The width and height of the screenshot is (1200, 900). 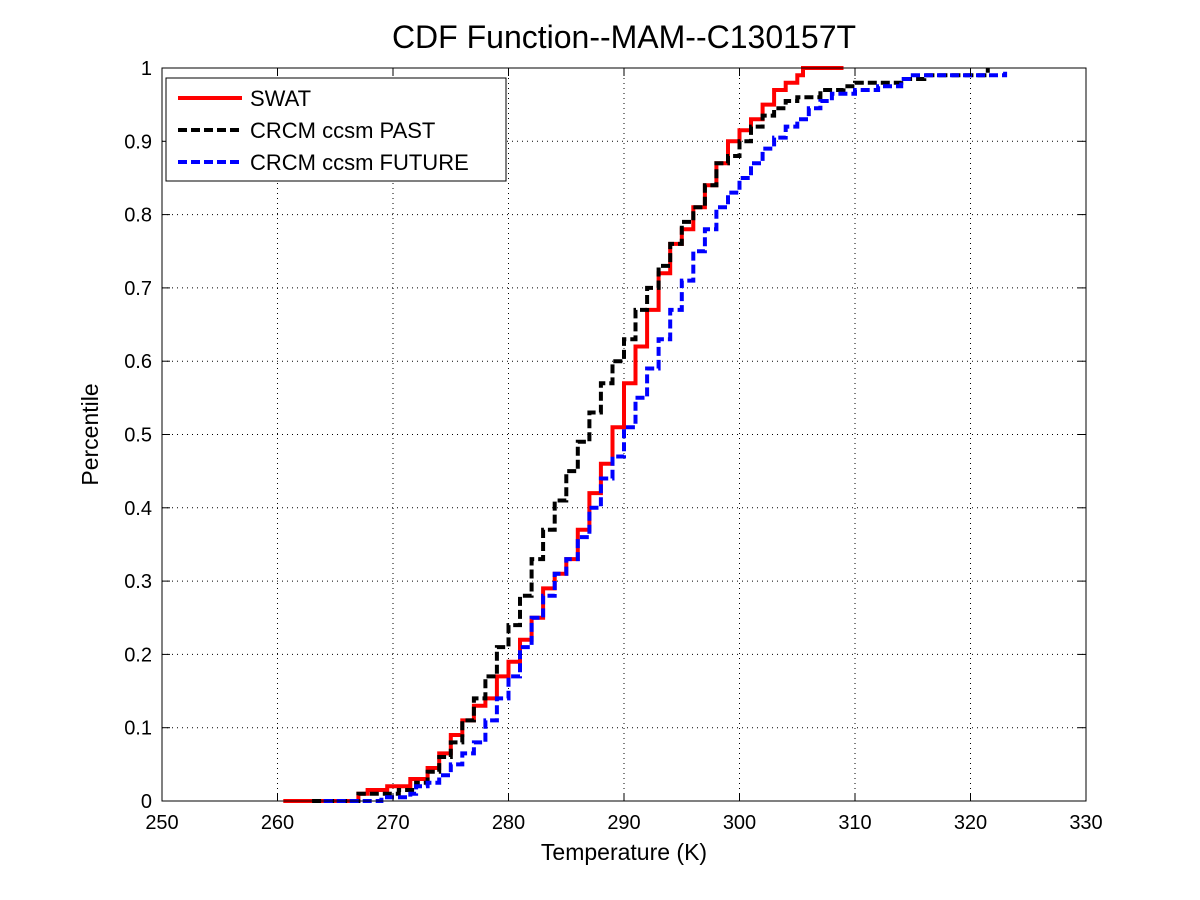 I want to click on legend-entry: CRCM ccsm FUTURE, so click(x=323, y=162).